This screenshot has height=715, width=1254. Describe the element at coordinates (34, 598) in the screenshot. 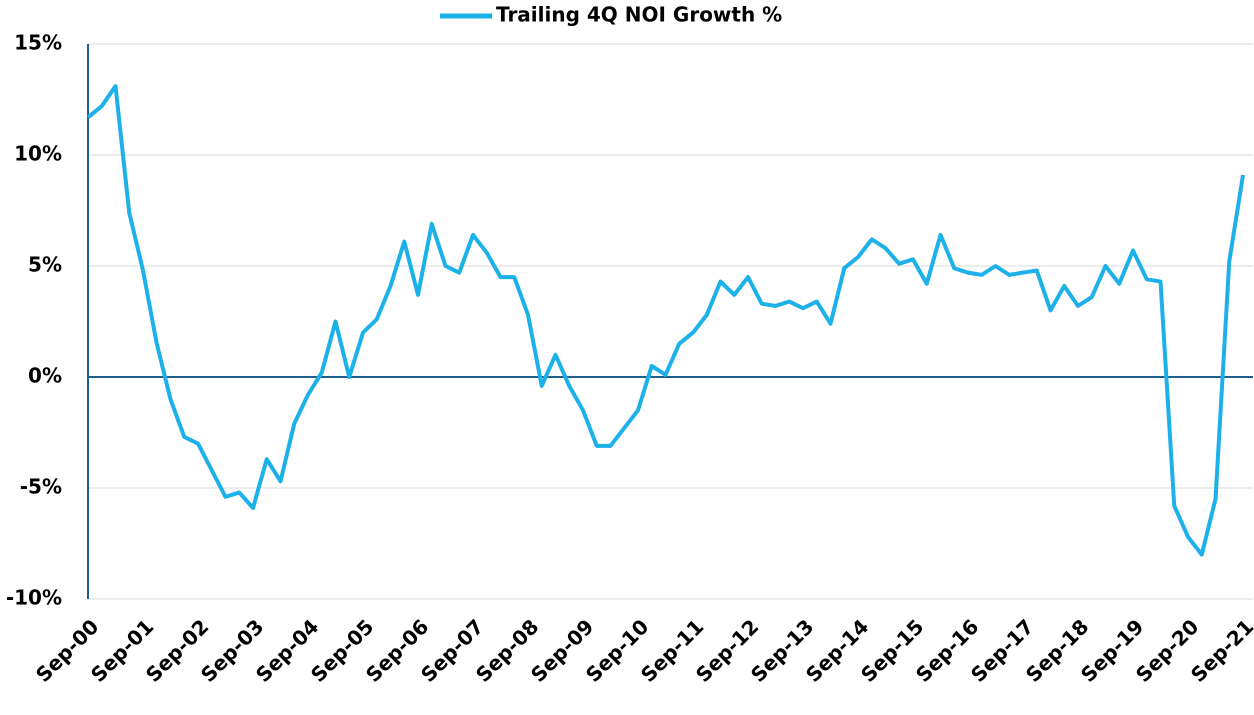

I see `y-tick-label: -10%` at that location.